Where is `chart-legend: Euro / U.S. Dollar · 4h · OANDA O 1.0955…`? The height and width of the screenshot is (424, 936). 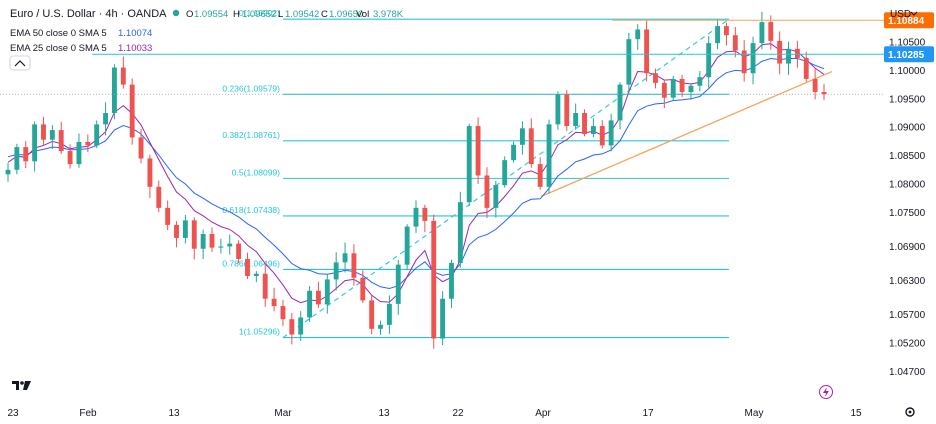
chart-legend: Euro / U.S. Dollar · 4h · OANDA O 1.0955… is located at coordinates (206, 39).